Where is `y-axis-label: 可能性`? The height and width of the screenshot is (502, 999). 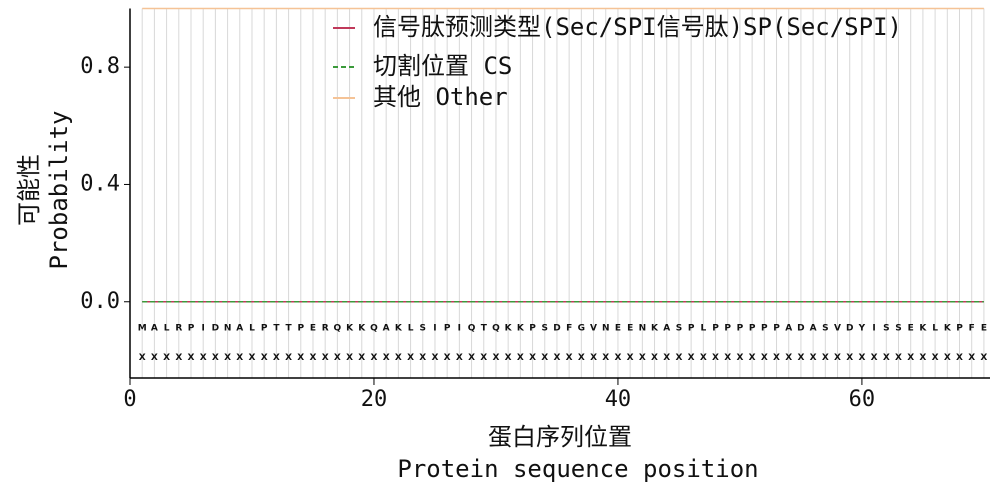 y-axis-label: 可能性 is located at coordinates (29, 190).